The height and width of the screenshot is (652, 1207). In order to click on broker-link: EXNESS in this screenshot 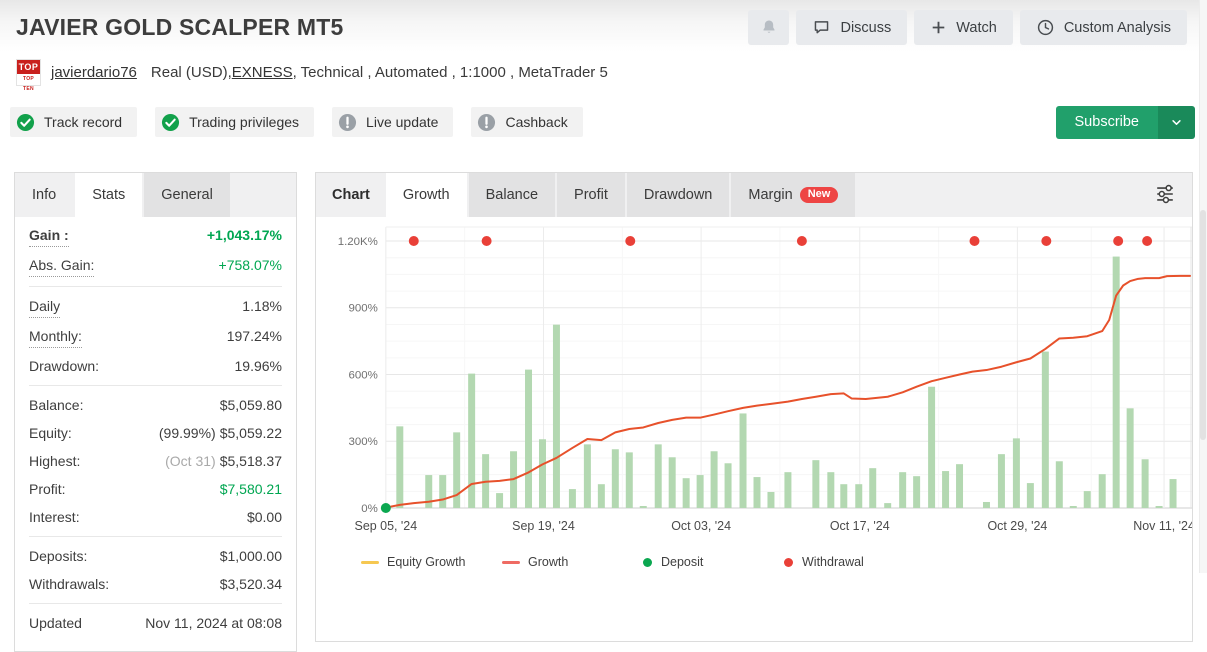, I will do `click(262, 72)`.